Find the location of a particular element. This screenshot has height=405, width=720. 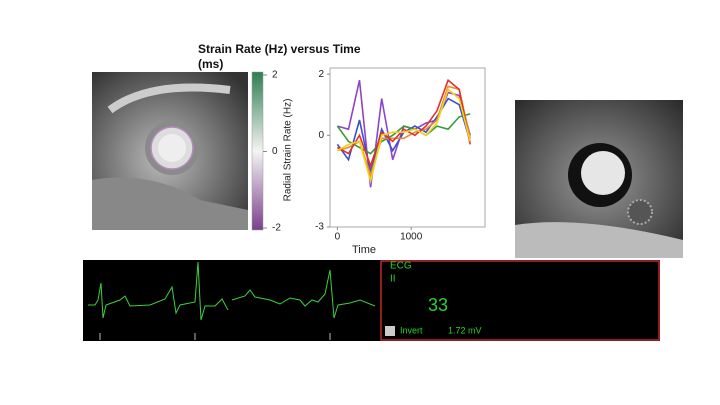

colorbar is located at coordinates (257, 151).